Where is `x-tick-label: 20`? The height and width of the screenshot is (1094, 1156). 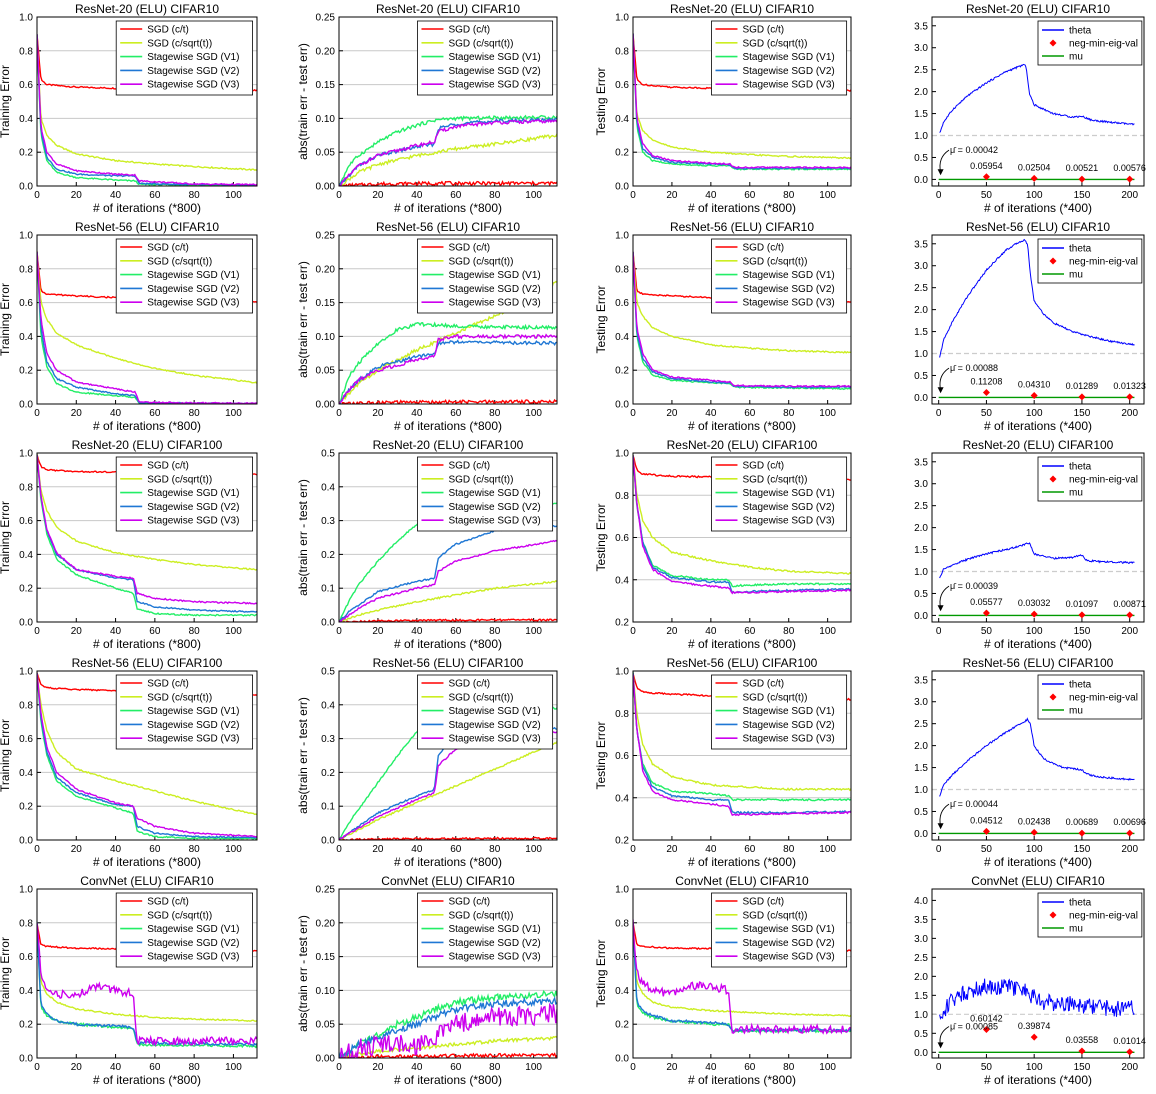
x-tick-label: 20 is located at coordinates (77, 631).